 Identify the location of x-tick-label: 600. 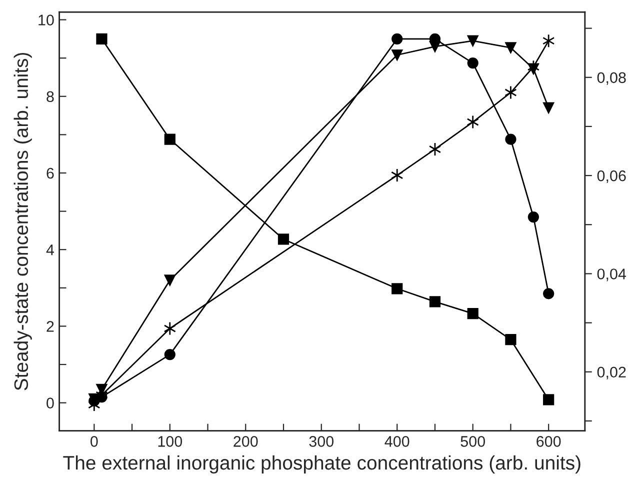
(548, 441).